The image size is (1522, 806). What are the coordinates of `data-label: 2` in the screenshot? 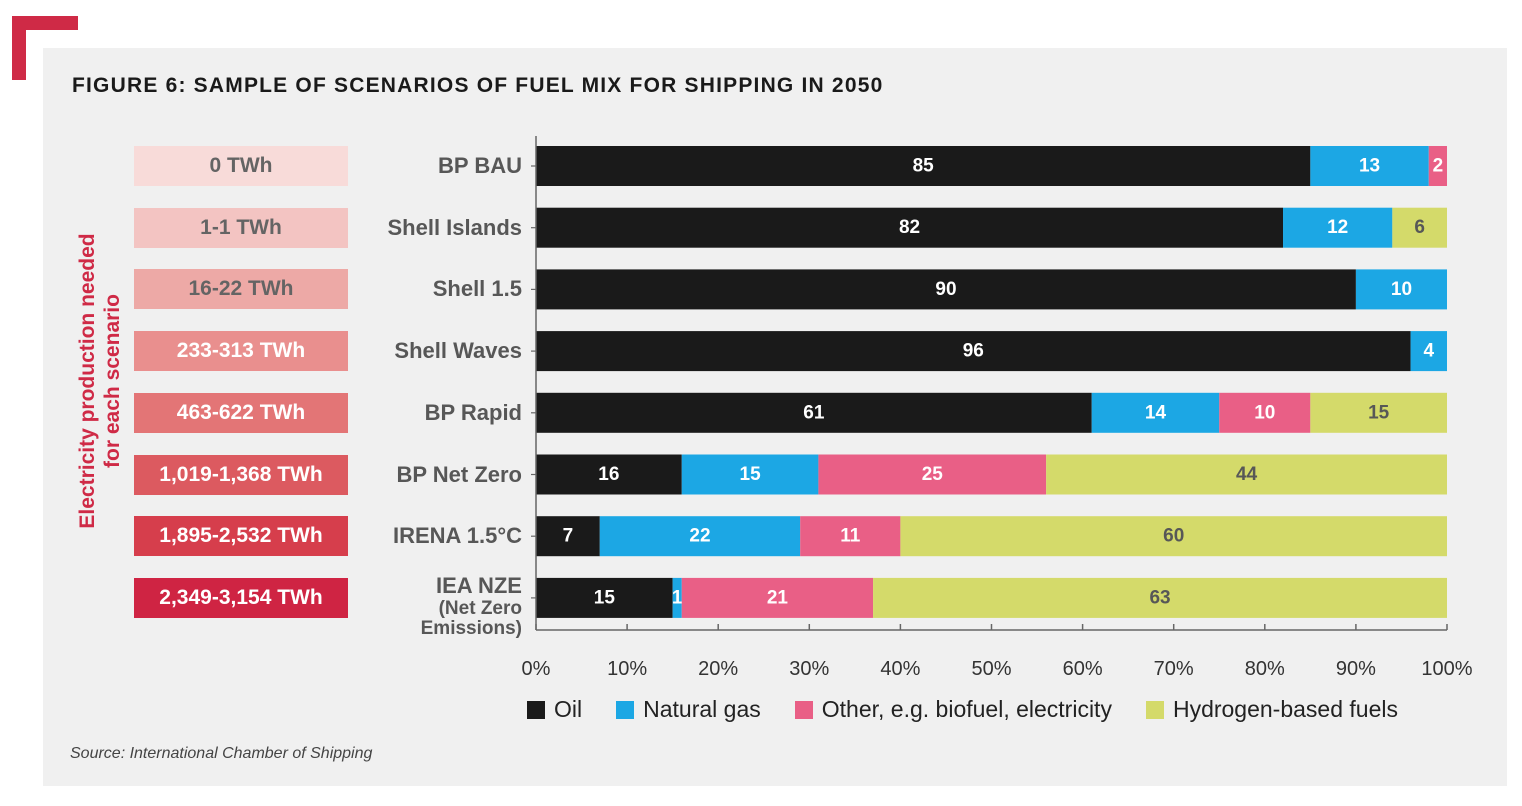 It's located at (1438, 166).